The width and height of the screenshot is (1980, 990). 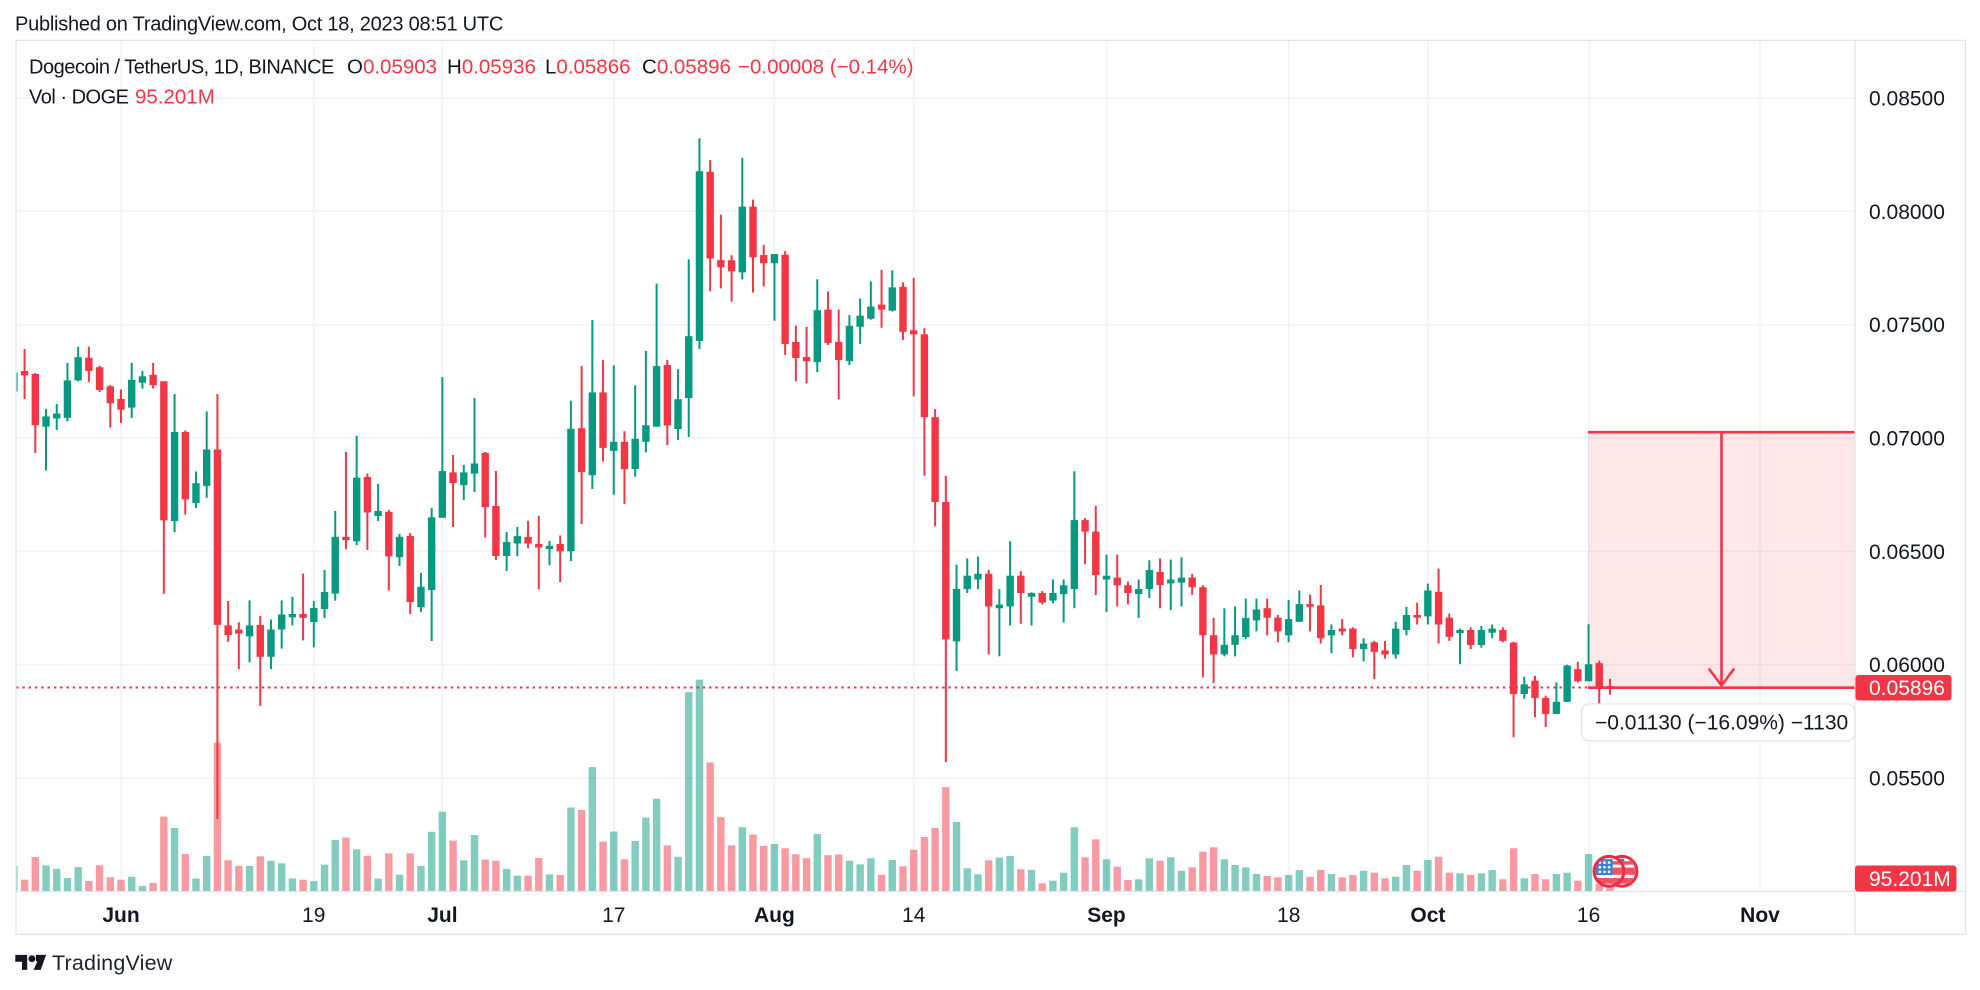 I want to click on svg-text: 16, so click(x=1588, y=915).